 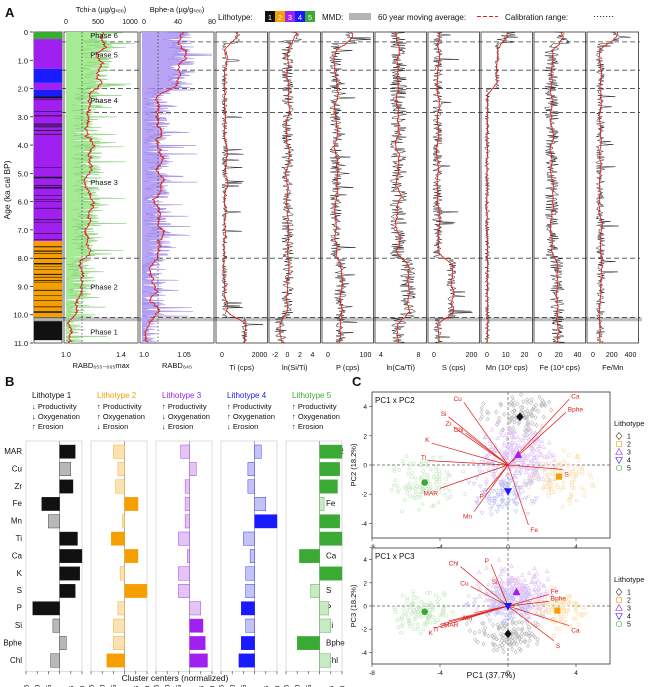 I want to click on variable-label-left: Chl, so click(x=16, y=660).